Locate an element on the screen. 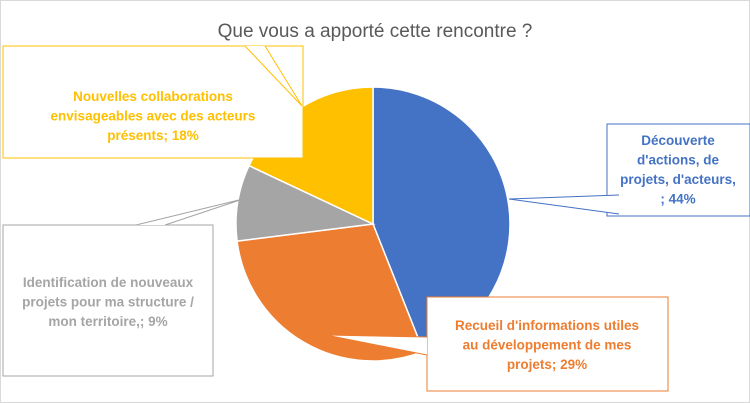 Image resolution: width=750 pixels, height=403 pixels. slice-label-1-line-1: au développement de mes is located at coordinates (547, 345).